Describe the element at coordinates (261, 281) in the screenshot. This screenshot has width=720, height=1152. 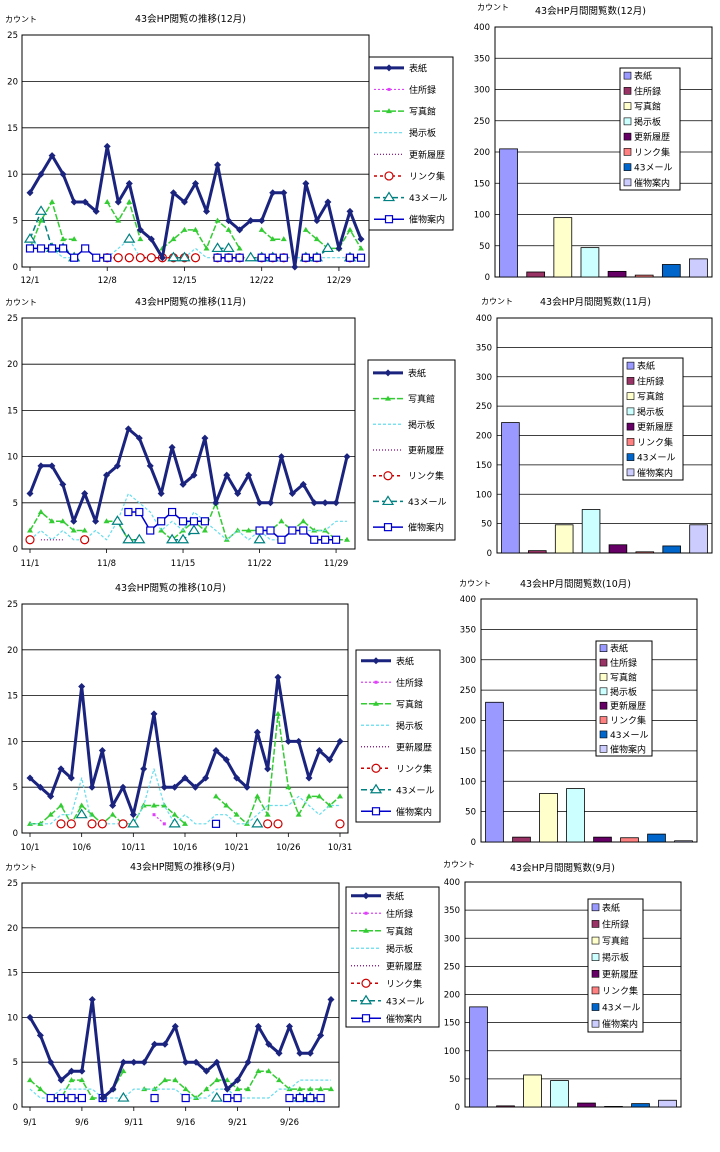
I see `x-tick-label: 12/22` at that location.